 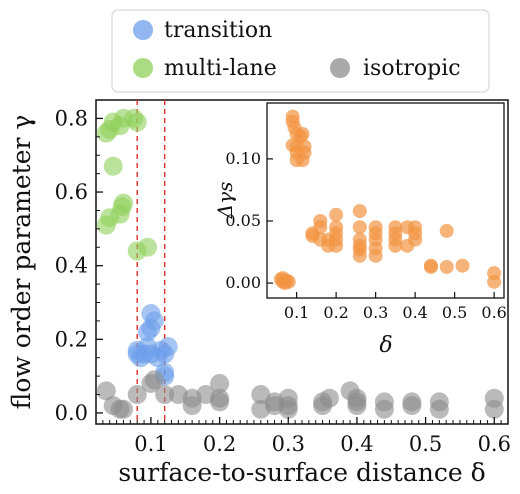 What do you see at coordinates (414, 312) in the screenshot?
I see `inset-x-tick-label: 0.4` at bounding box center [414, 312].